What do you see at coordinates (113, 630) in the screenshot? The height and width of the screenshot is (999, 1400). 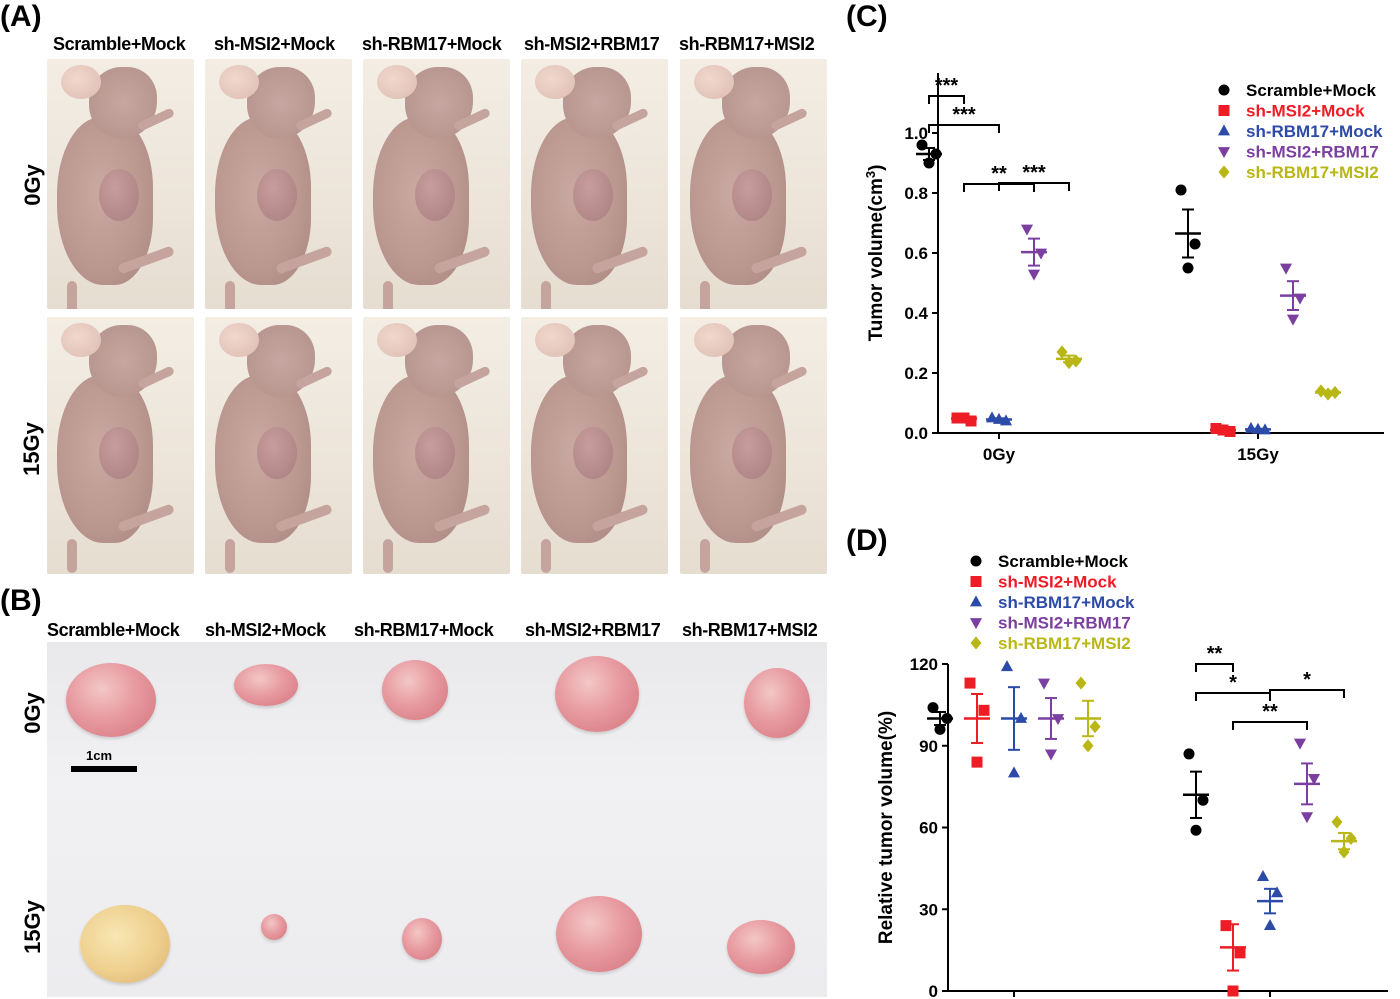 I see `panel-b-group-header: Scramble+Mock` at bounding box center [113, 630].